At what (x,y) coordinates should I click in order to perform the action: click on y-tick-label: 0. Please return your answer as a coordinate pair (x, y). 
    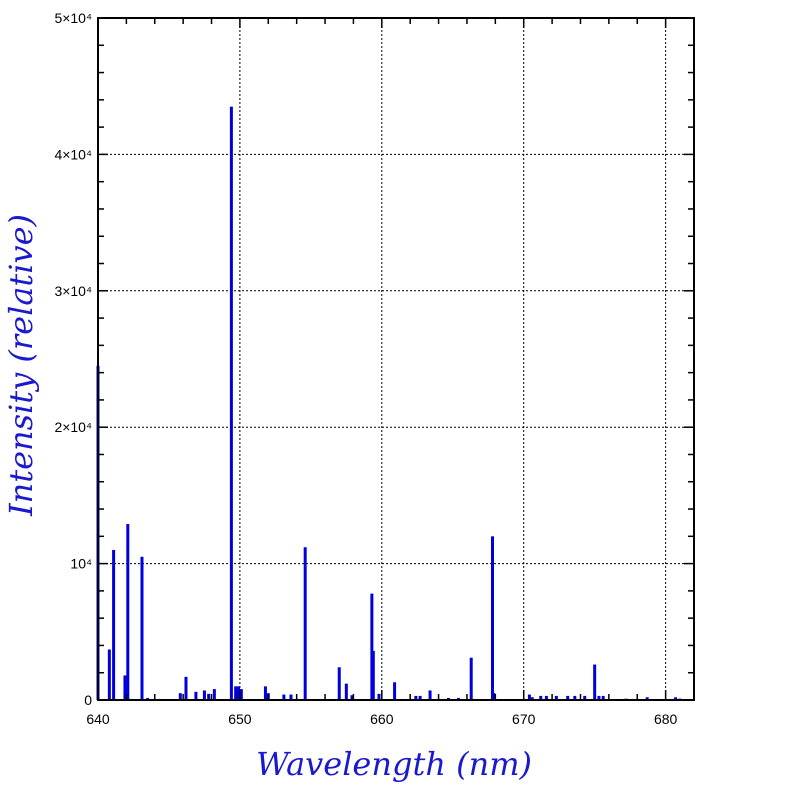
    Looking at the image, I should click on (88, 700).